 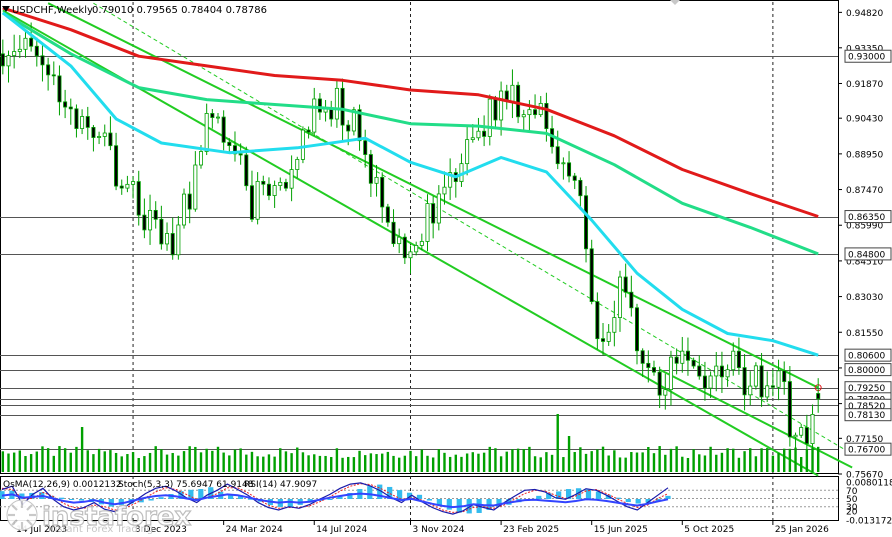 What do you see at coordinates (52, 10) in the screenshot?
I see `chart-symbol-label: USDCHF,Weekly` at bounding box center [52, 10].